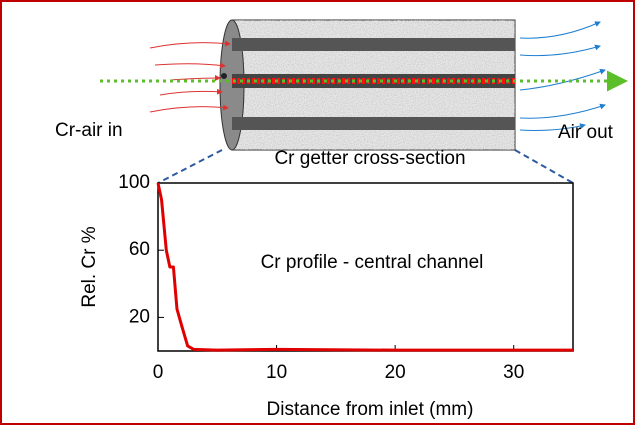 The height and width of the screenshot is (430, 635). Describe the element at coordinates (276, 372) in the screenshot. I see `x-tick-label: 10` at that location.